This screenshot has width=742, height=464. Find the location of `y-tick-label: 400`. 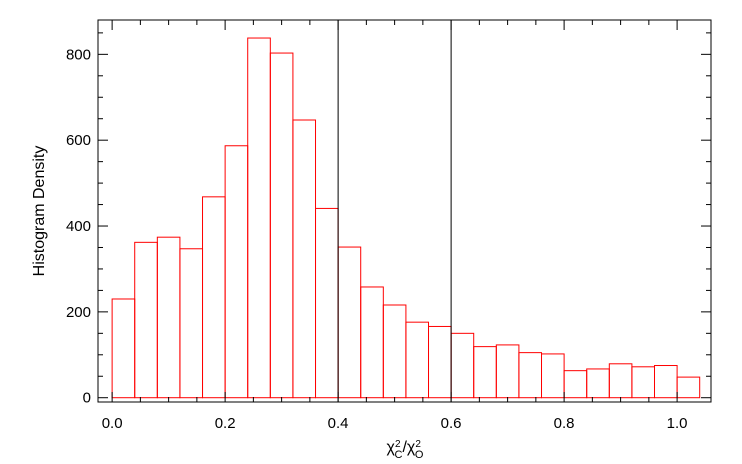

y-tick-label: 400 is located at coordinates (78, 226).